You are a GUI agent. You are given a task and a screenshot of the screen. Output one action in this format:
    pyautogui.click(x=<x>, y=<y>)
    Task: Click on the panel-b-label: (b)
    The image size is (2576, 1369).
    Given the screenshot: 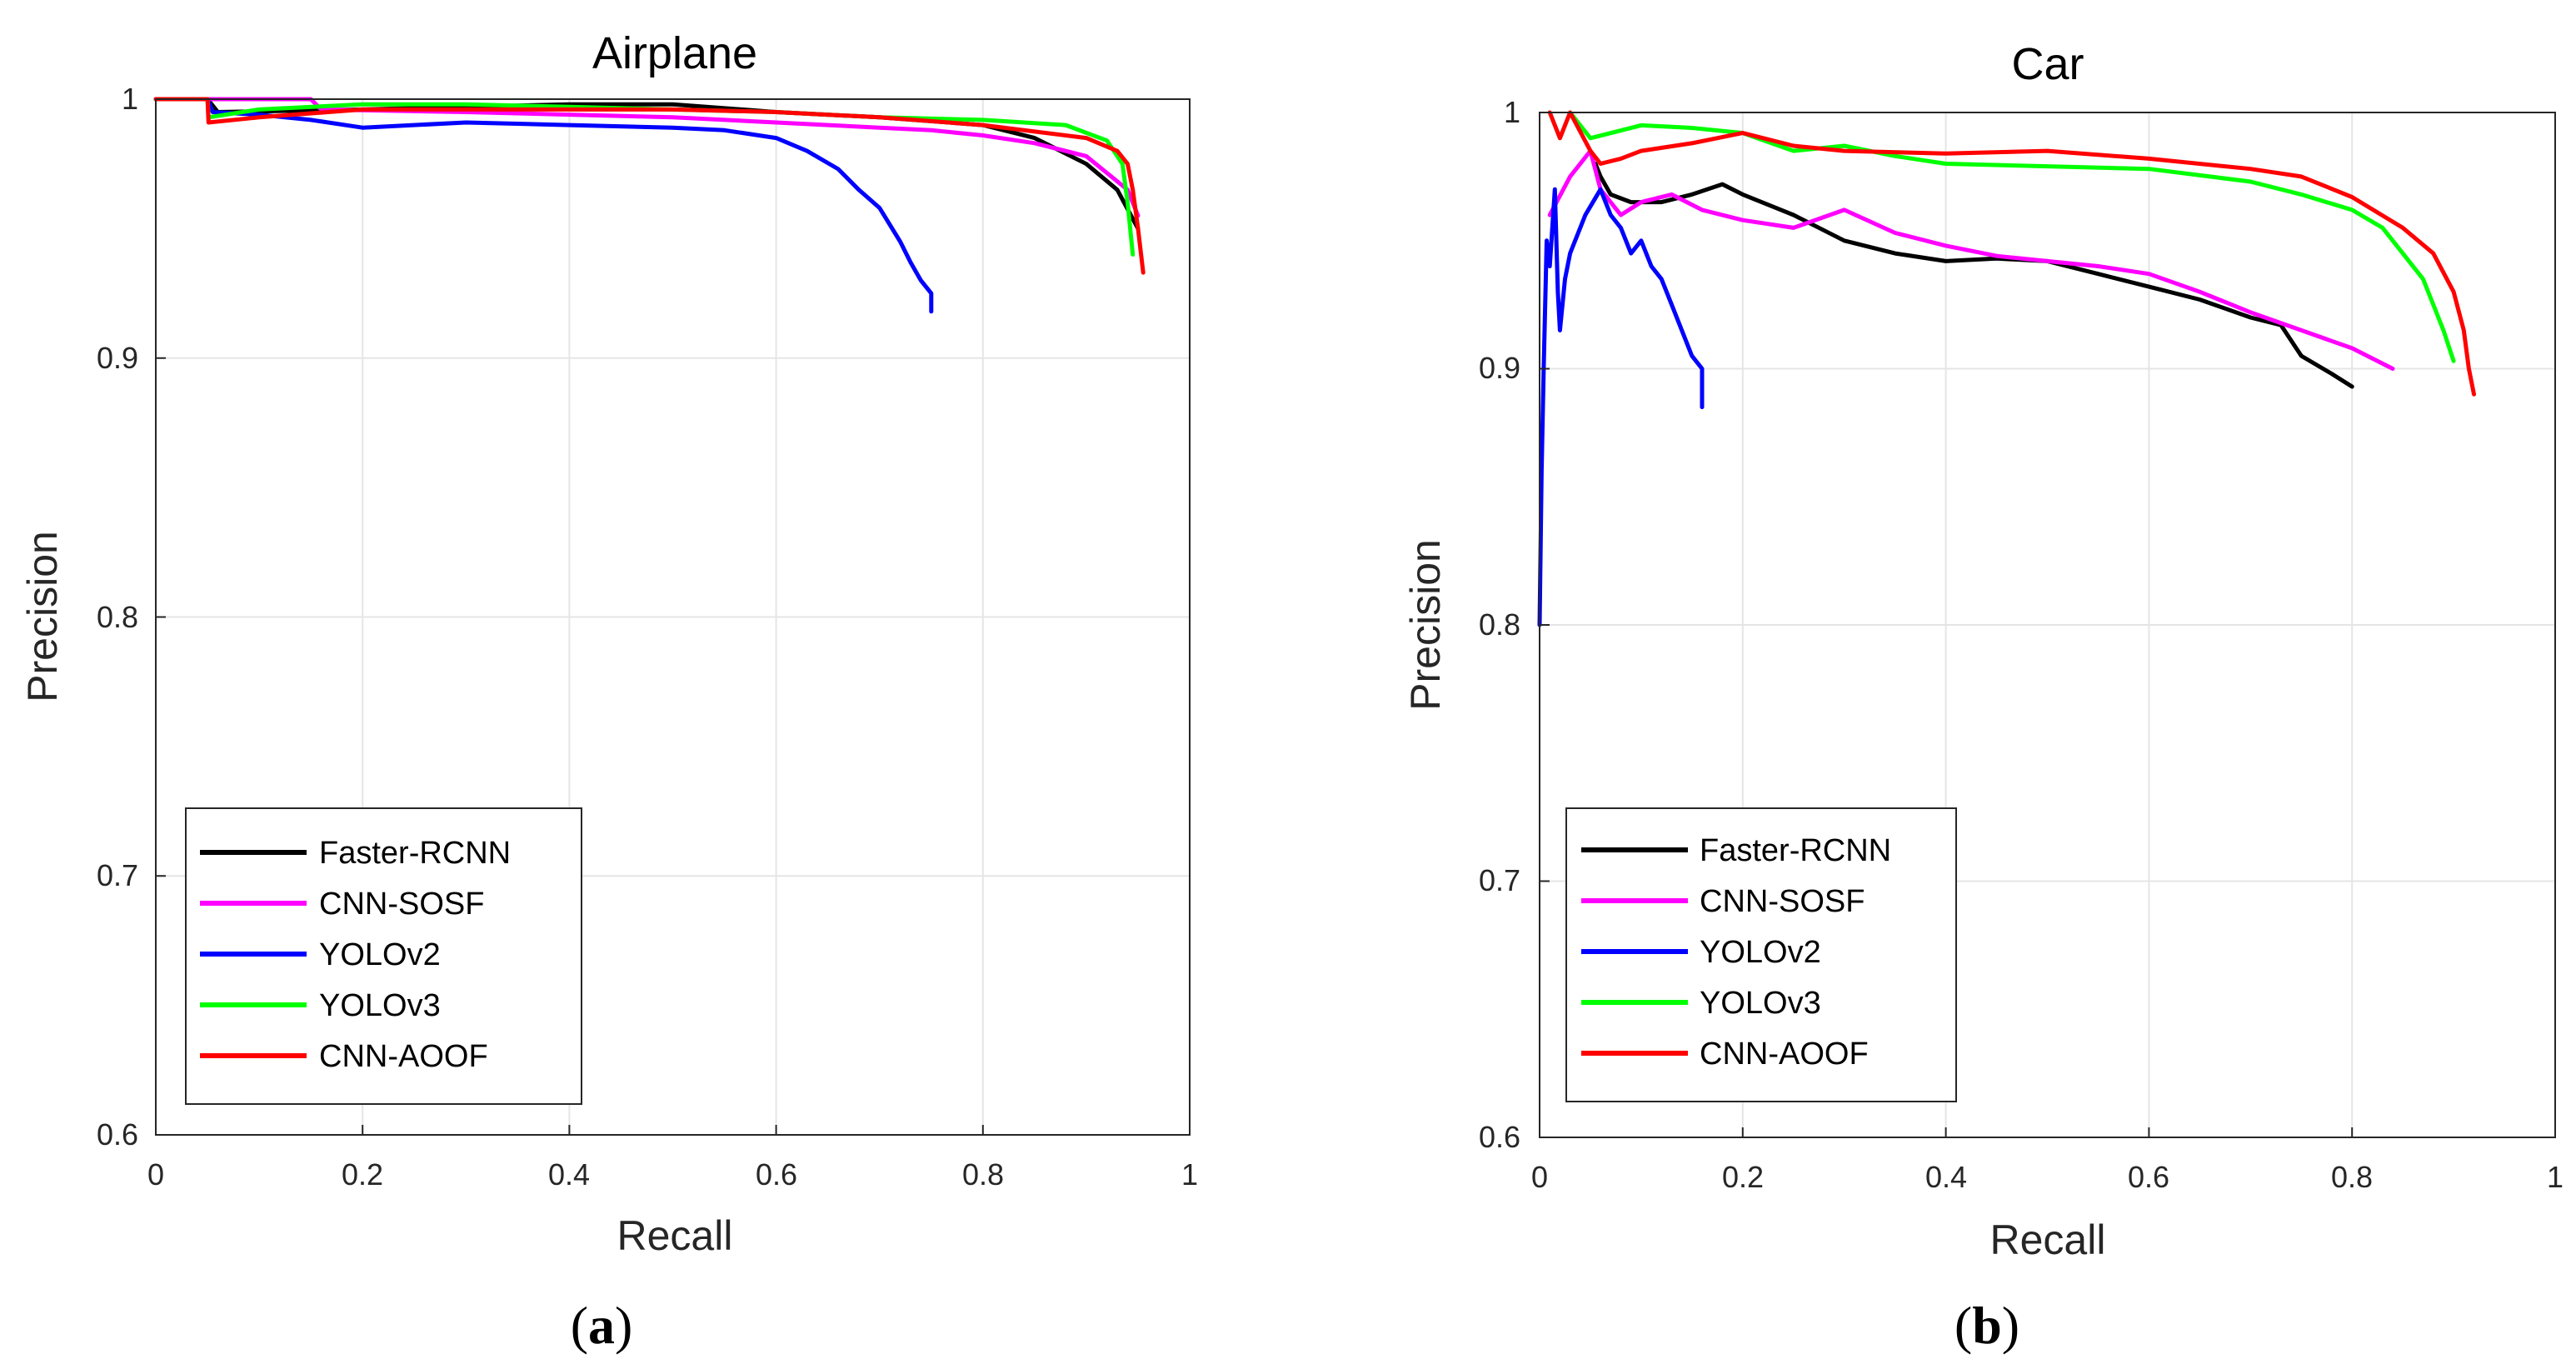 What is the action you would take?
    pyautogui.click(x=1986, y=1325)
    